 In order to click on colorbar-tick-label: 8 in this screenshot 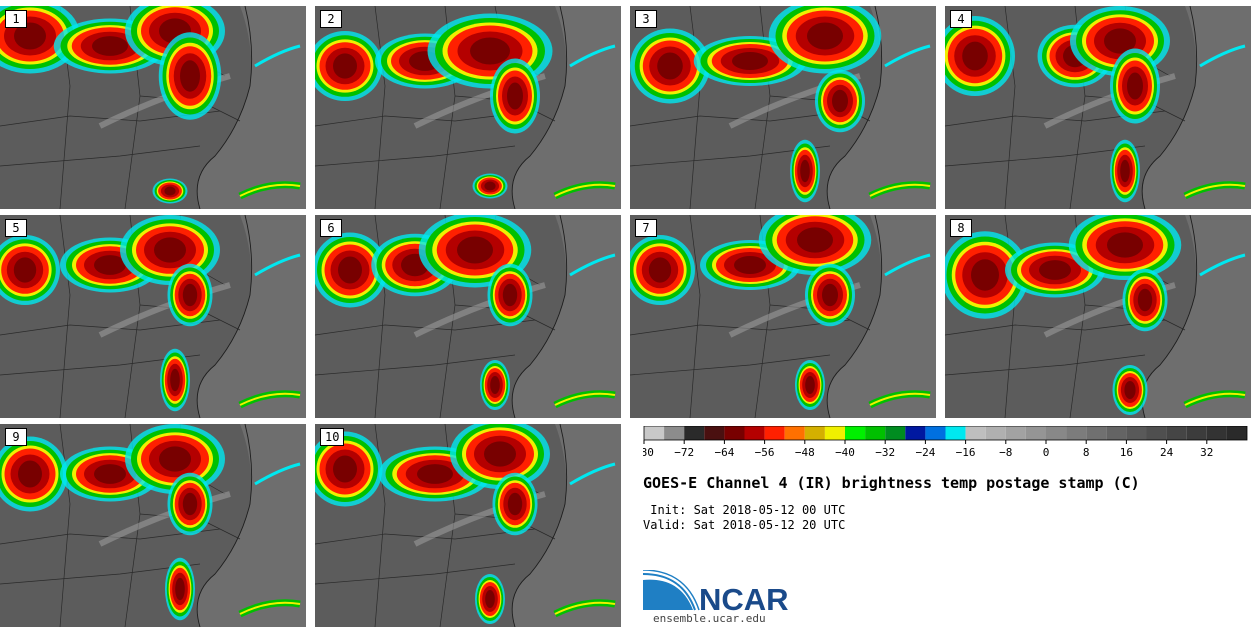, I will do `click(1086, 452)`.